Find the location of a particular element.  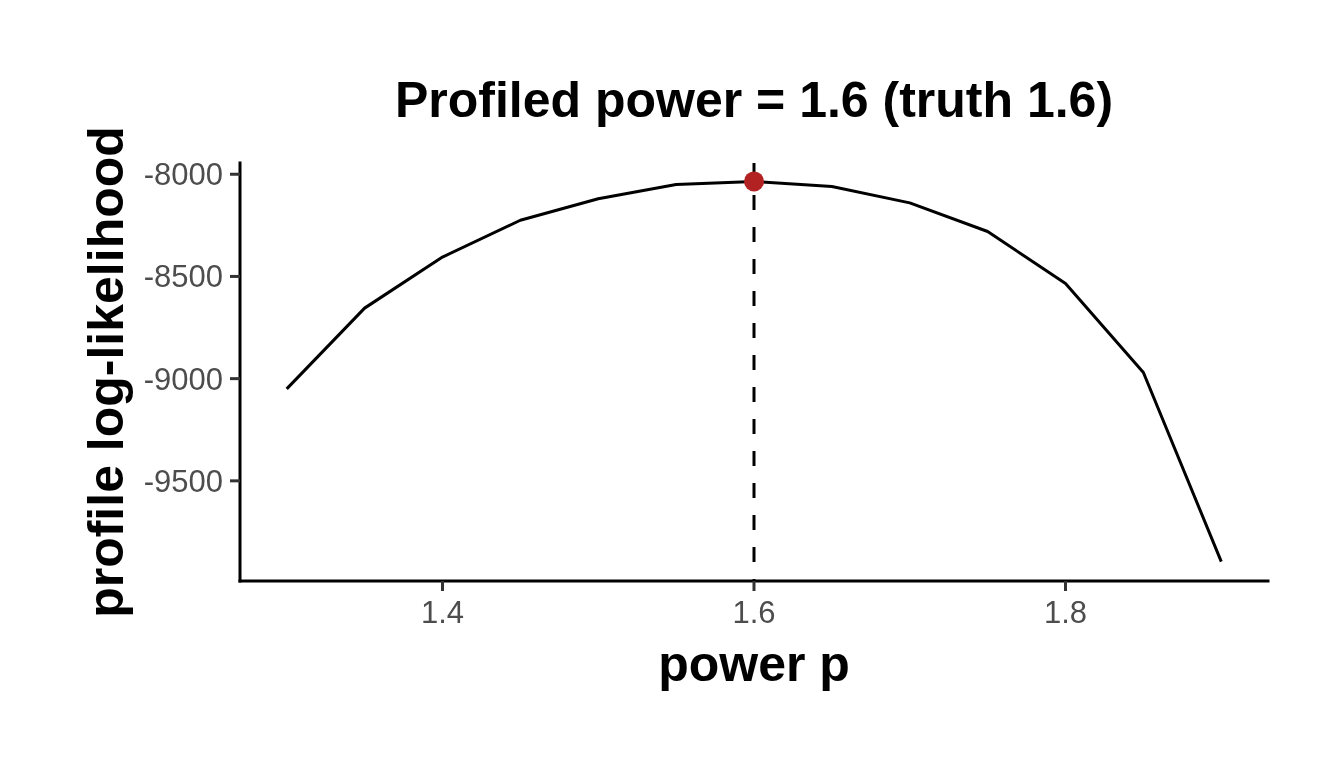

y-tick-label: -9000 is located at coordinates (183, 379).